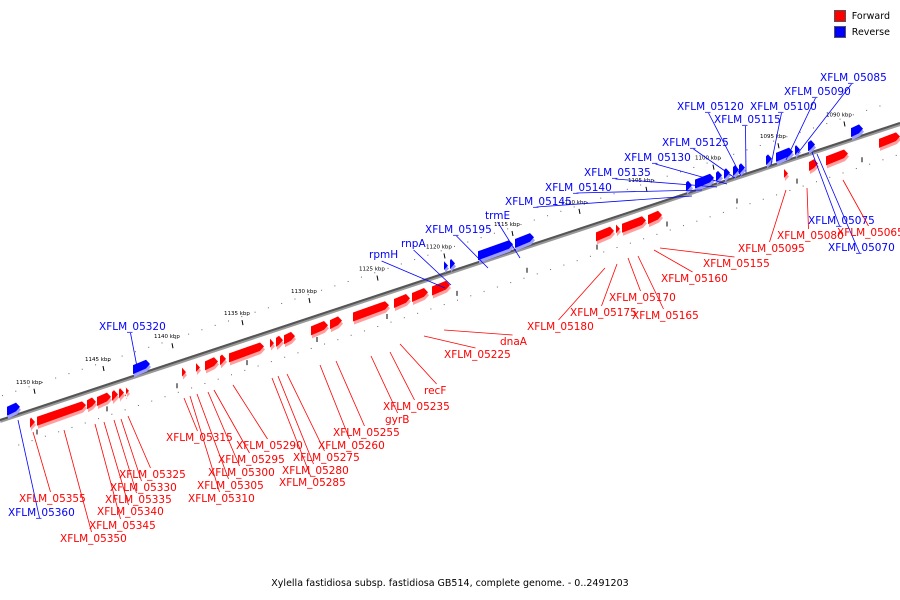 The width and height of the screenshot is (900, 600). I want to click on scale-tick-label: 1145 kbp, so click(98, 360).